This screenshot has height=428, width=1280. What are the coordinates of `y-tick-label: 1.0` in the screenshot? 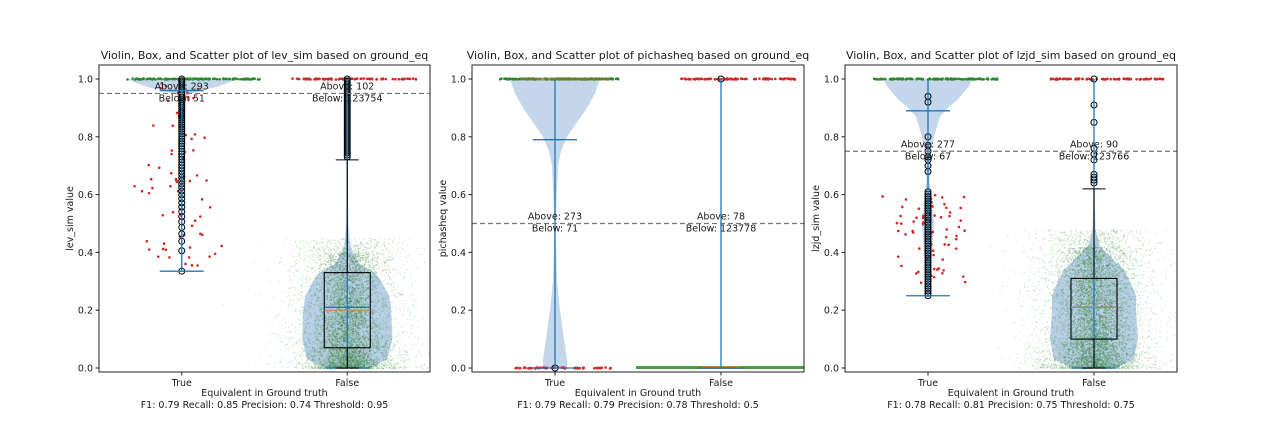 It's located at (85, 80).